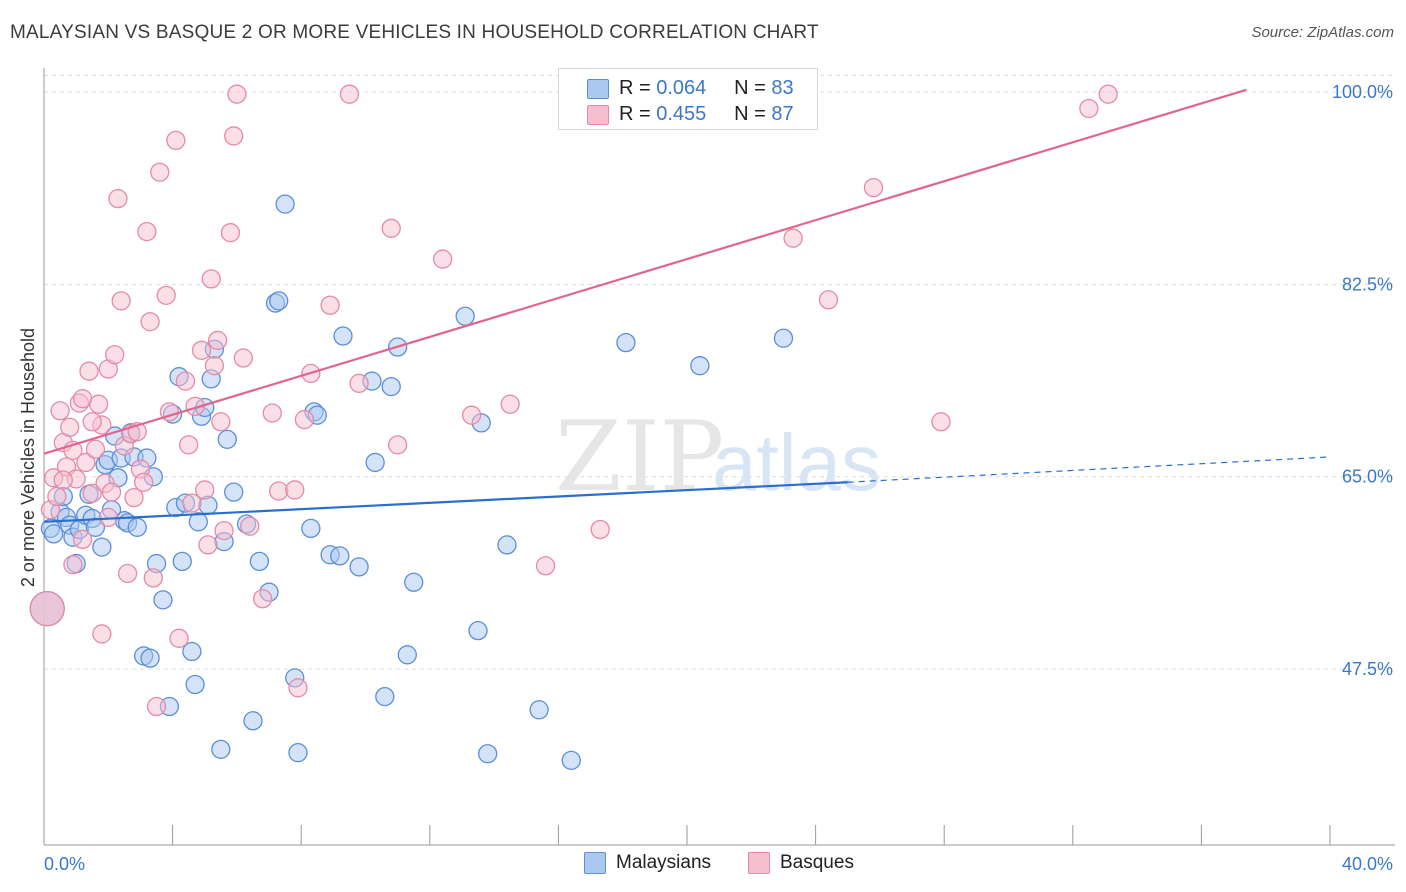  Describe the element at coordinates (635, 114) in the screenshot. I see `legend-r-label: R =` at that location.